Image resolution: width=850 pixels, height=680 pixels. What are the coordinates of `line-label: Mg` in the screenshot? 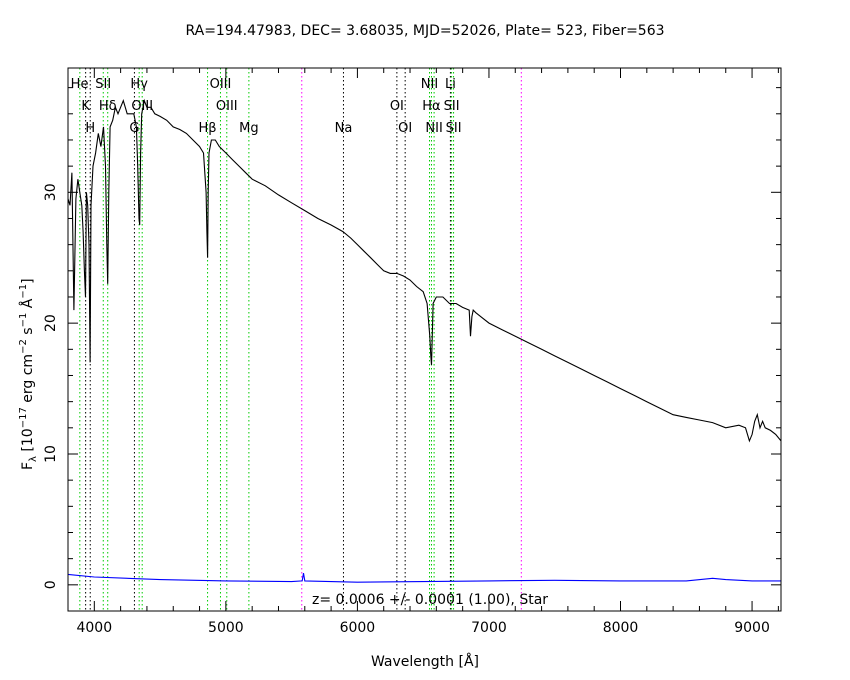 It's located at (248, 128).